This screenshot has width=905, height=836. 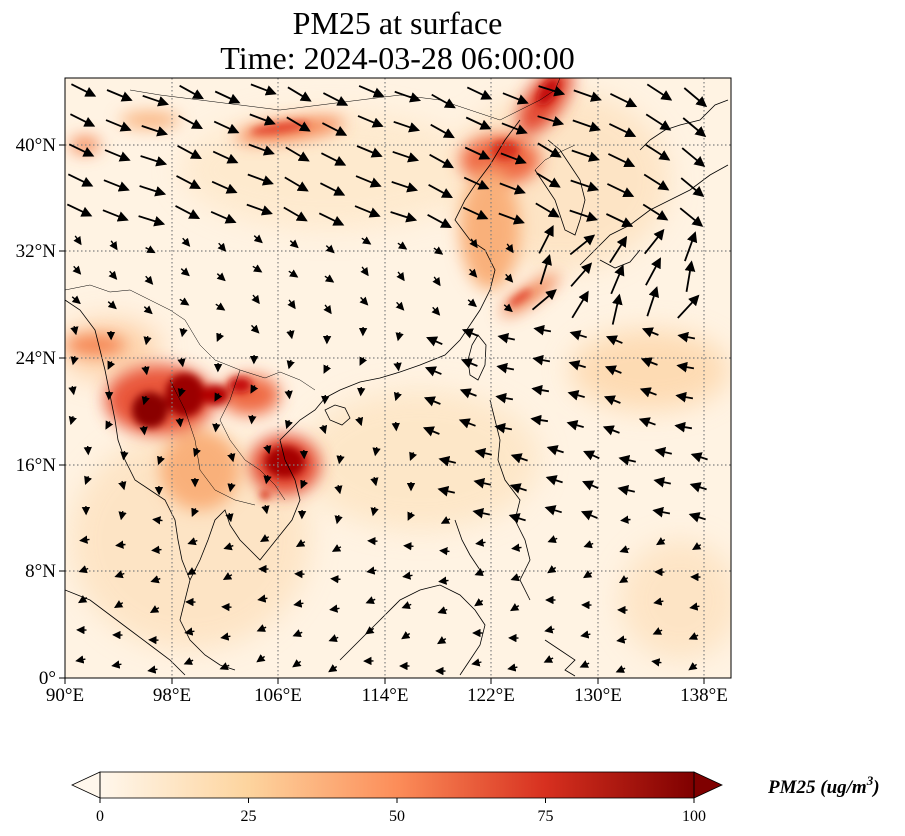 I want to click on coast-borneo, so click(x=412, y=630).